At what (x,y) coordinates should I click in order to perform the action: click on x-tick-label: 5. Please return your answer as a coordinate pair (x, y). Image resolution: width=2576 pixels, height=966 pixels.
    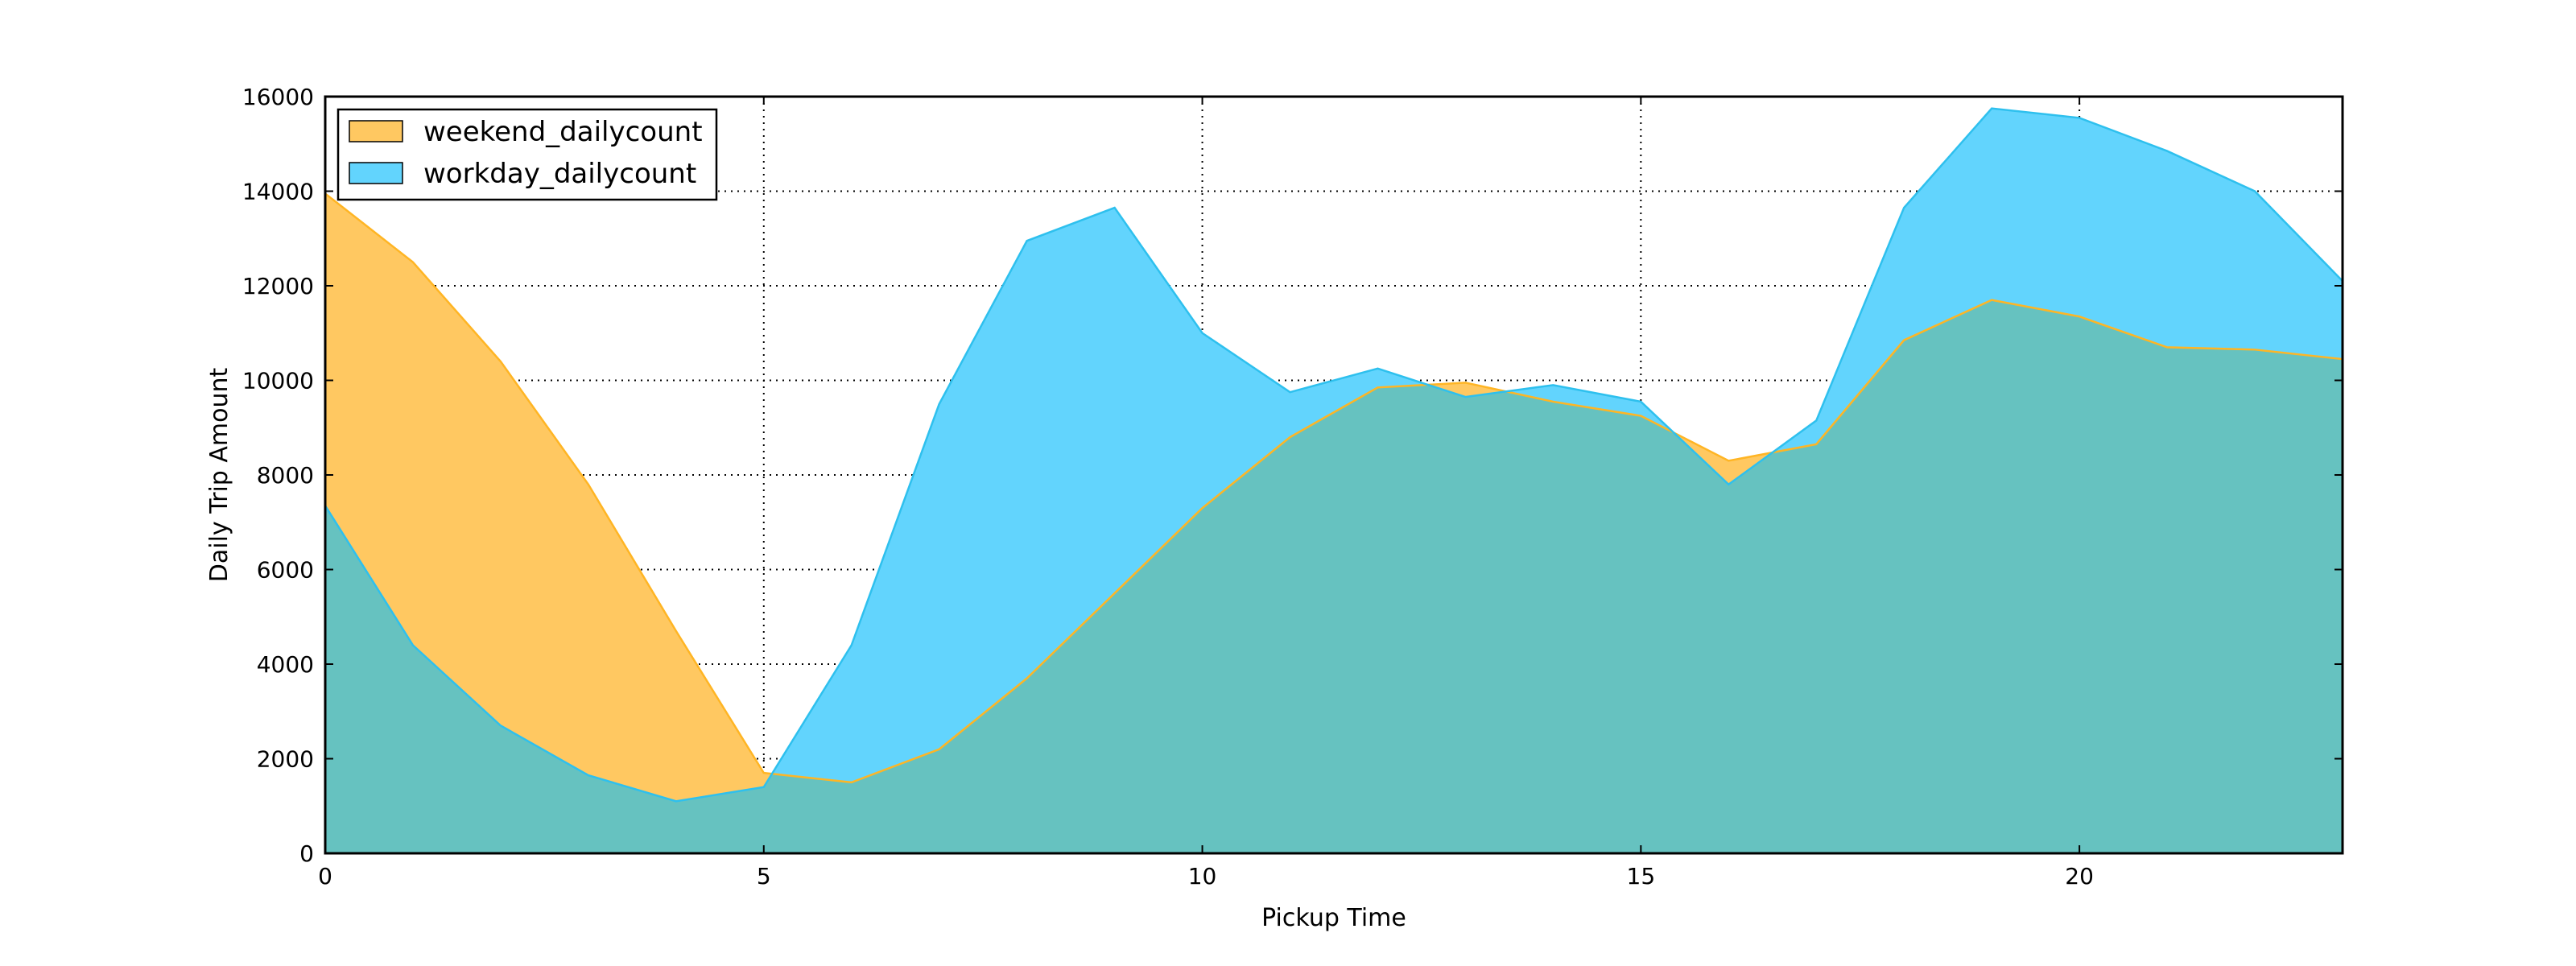
    Looking at the image, I should click on (764, 876).